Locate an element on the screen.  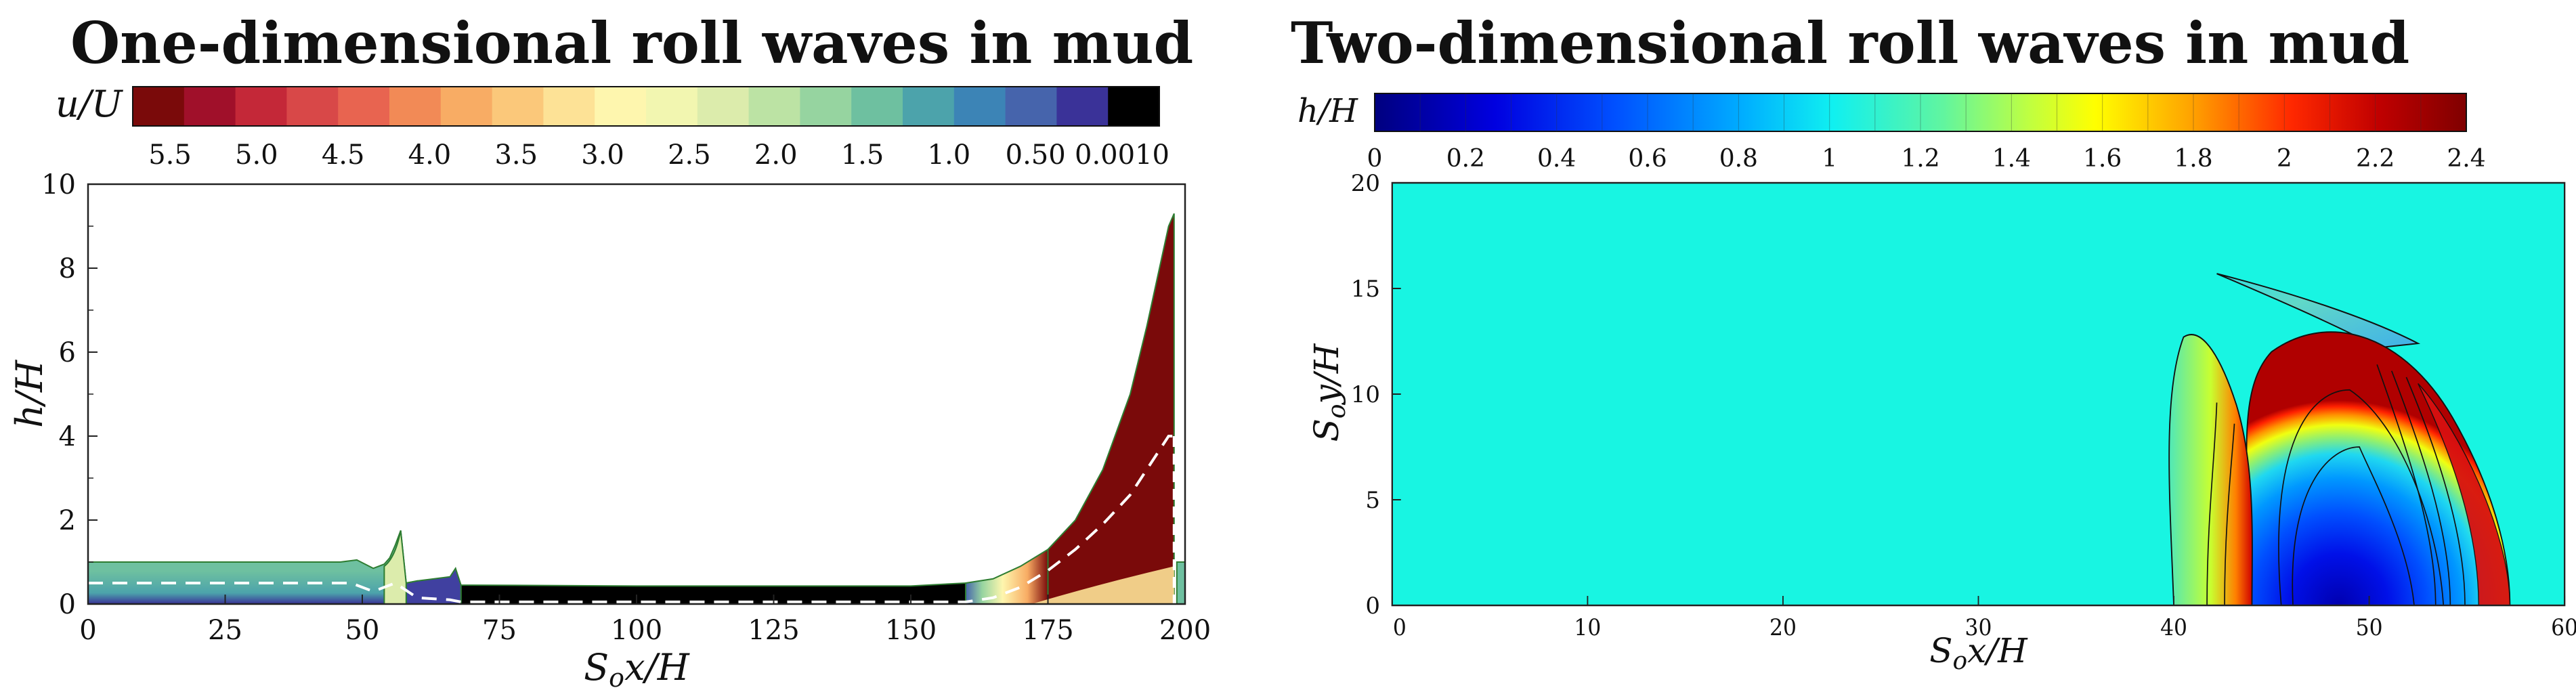
colorbar-h-over-H is located at coordinates (1920, 112).